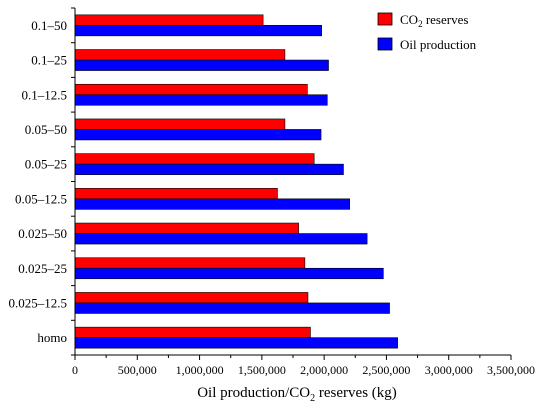  Describe the element at coordinates (49, 25) in the screenshot. I see `y-tick-label: 0.1–50` at that location.